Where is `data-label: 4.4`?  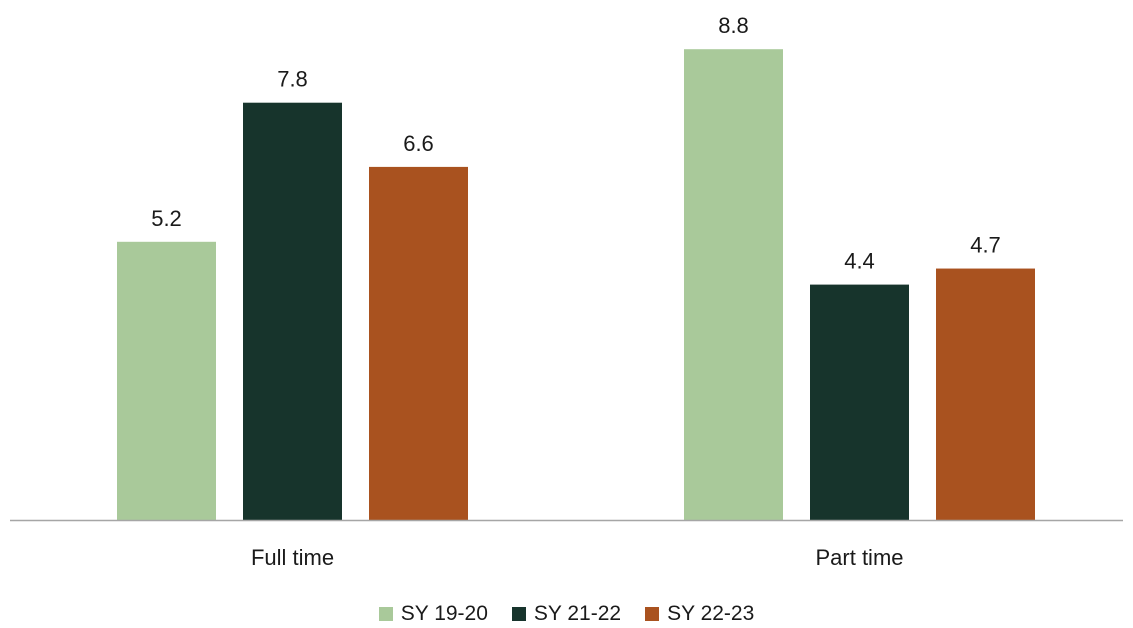 data-label: 4.4 is located at coordinates (859, 261).